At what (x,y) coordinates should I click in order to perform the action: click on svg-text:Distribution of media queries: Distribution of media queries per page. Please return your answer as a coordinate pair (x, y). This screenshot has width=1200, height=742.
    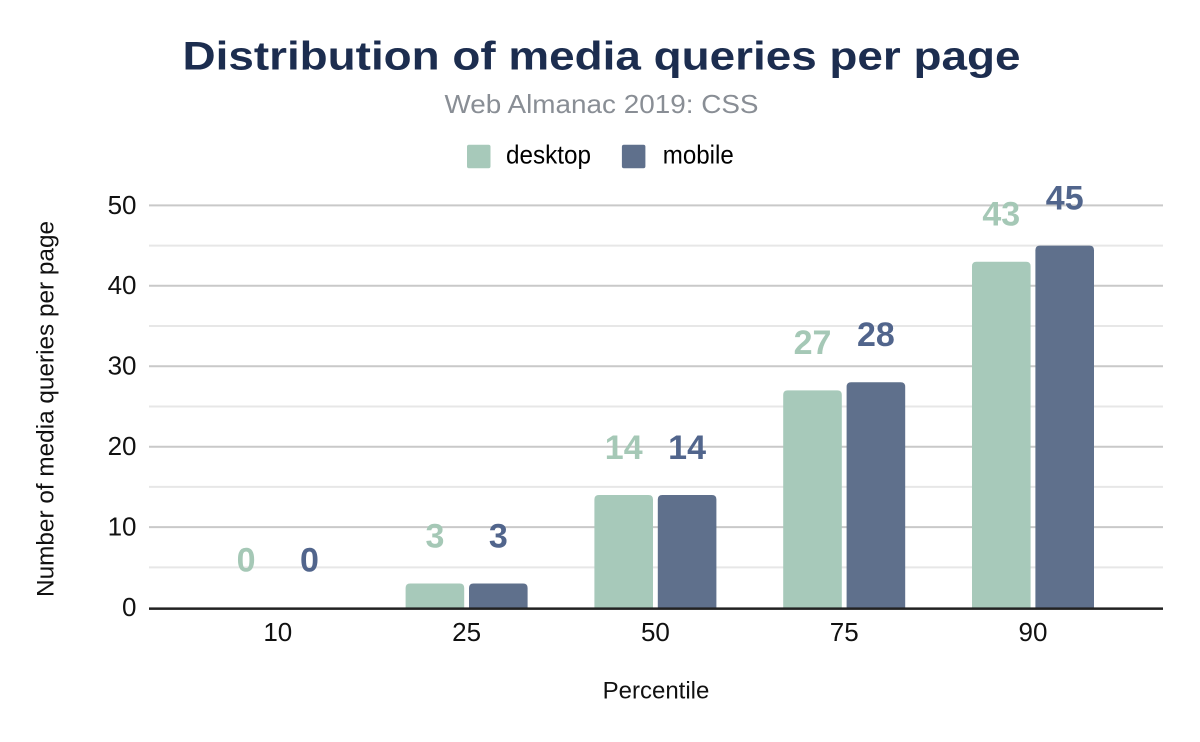
    Looking at the image, I should click on (602, 57).